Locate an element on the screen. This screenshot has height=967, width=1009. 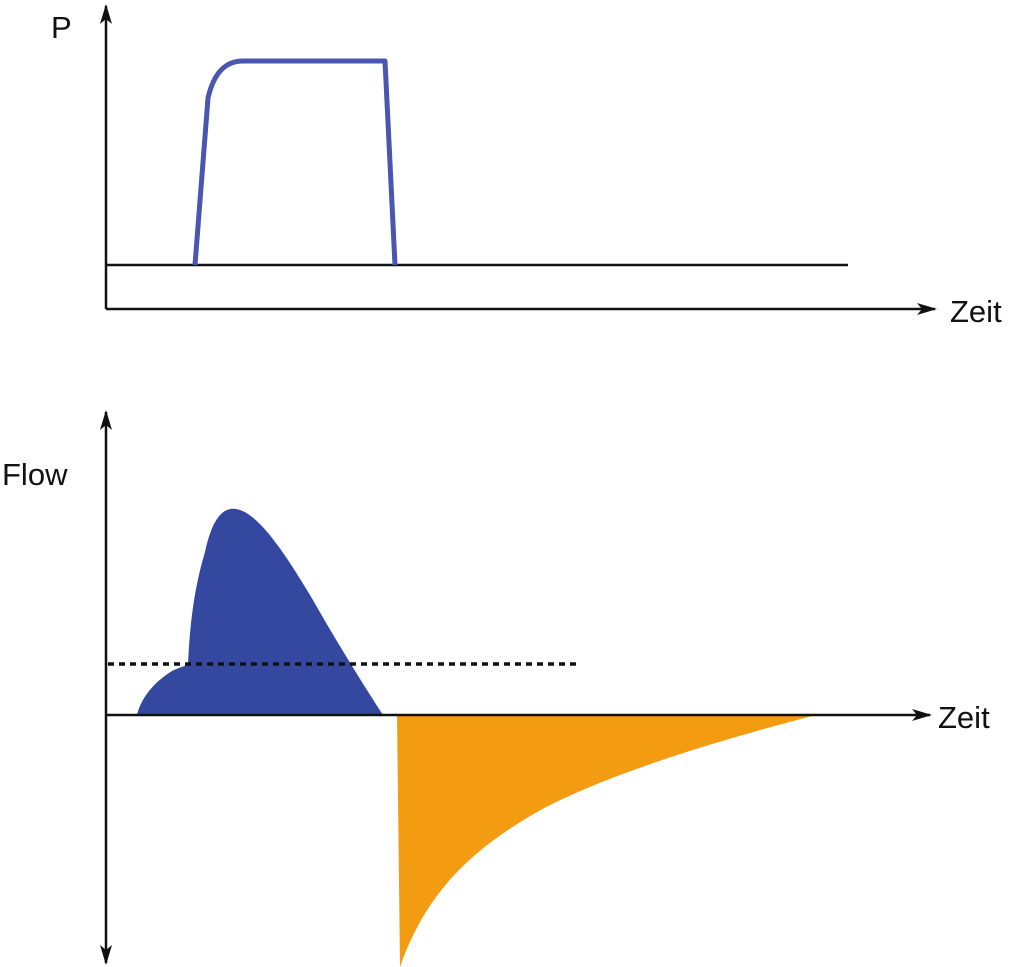
pressure-x-label: Zeit is located at coordinates (976, 311).